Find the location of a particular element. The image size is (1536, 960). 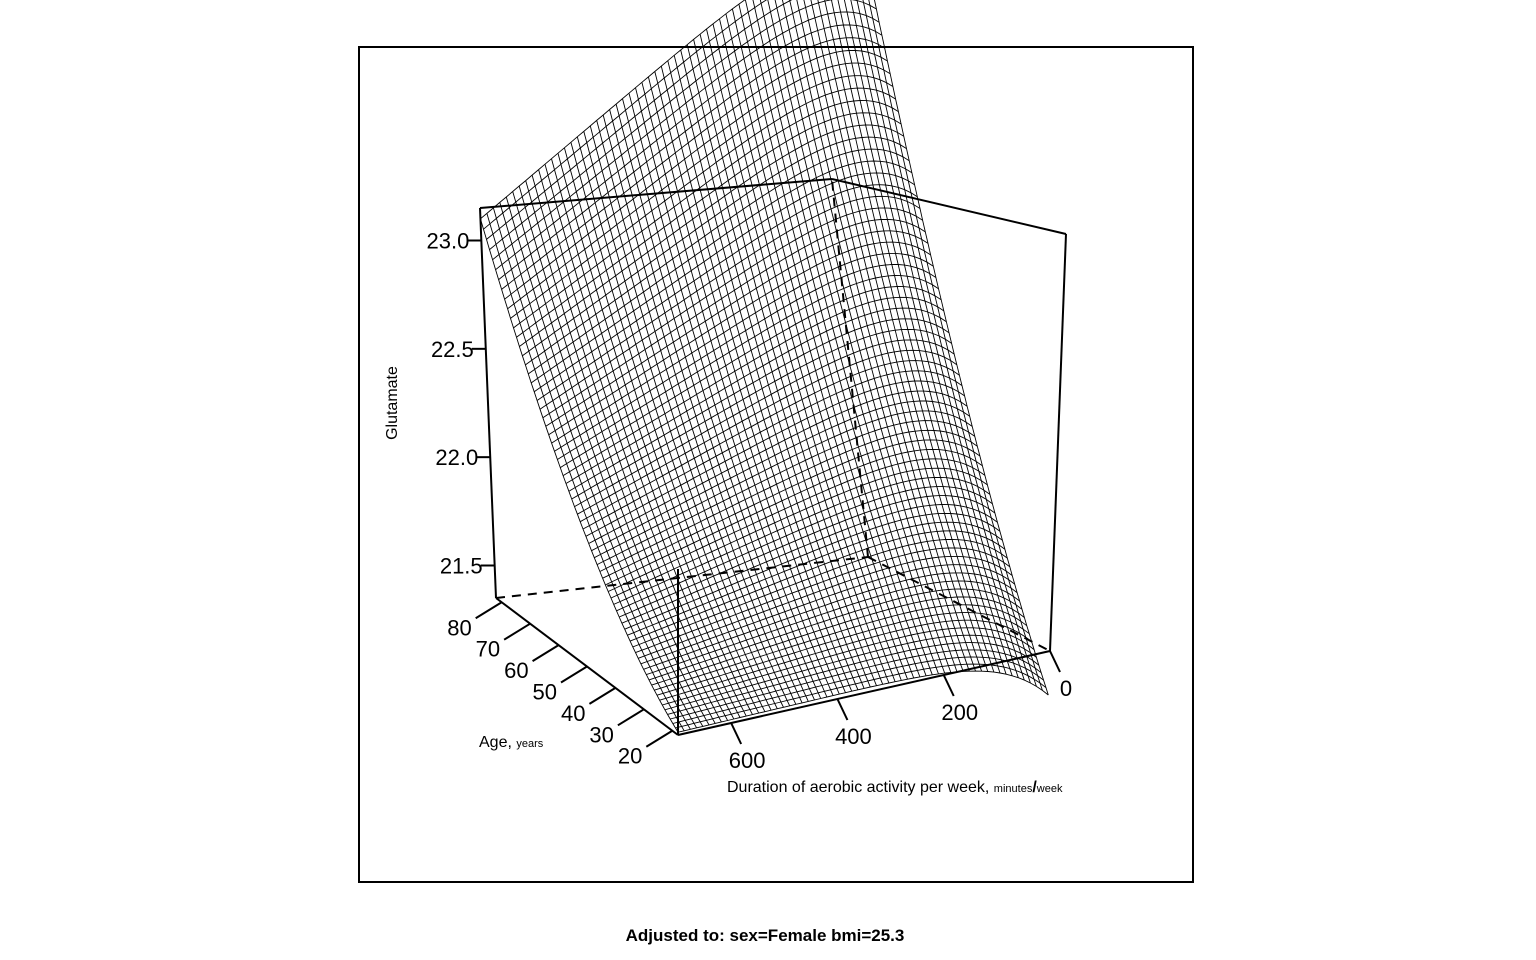

duration-axis-label-unit-den: week is located at coordinates (1049, 789).